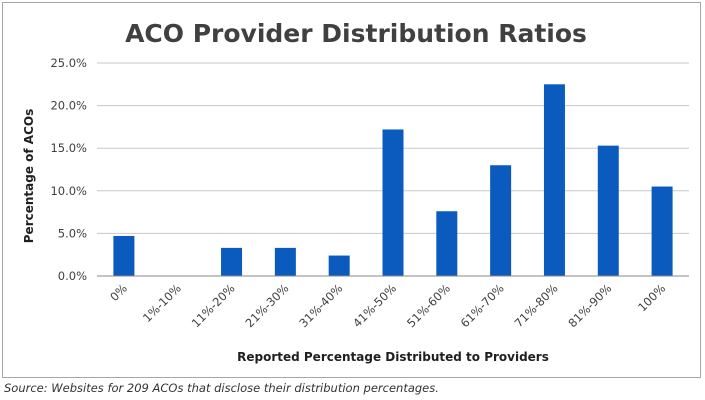 The width and height of the screenshot is (705, 400). I want to click on x-tick-label: 21%-30%, so click(266, 305).